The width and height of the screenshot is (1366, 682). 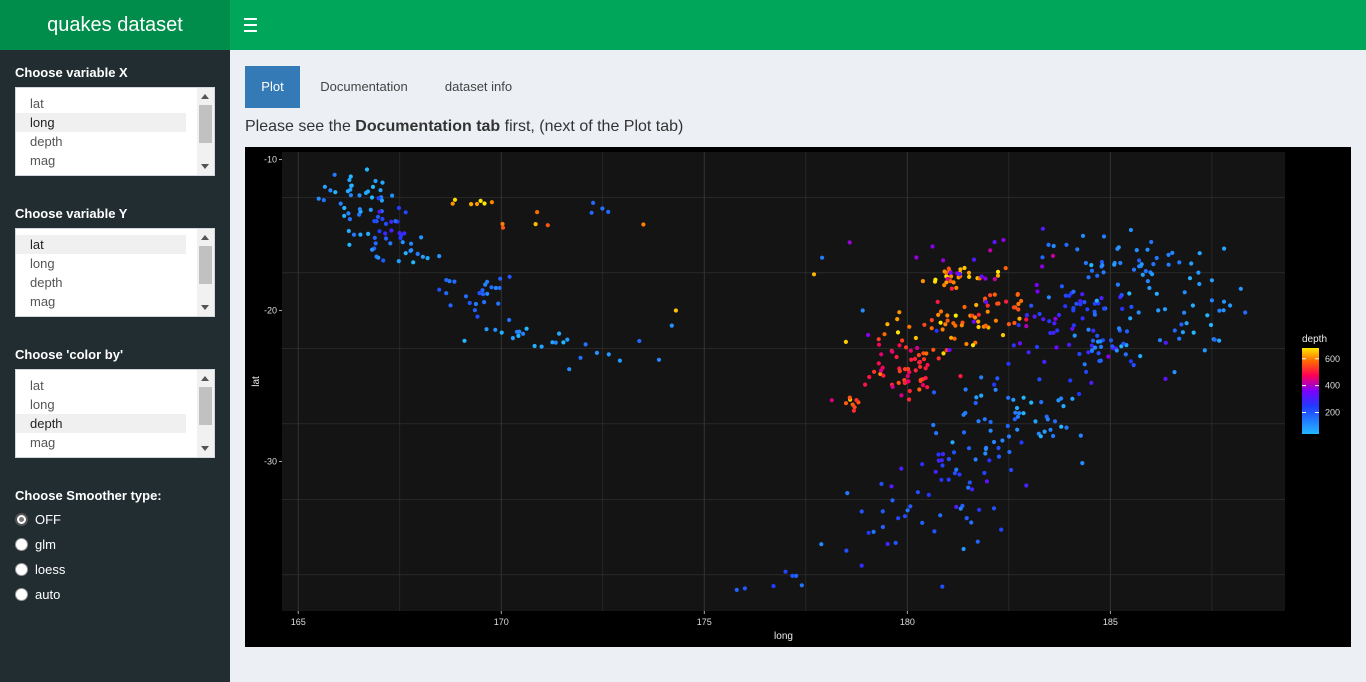 I want to click on var-x-option-long: long, so click(x=101, y=122).